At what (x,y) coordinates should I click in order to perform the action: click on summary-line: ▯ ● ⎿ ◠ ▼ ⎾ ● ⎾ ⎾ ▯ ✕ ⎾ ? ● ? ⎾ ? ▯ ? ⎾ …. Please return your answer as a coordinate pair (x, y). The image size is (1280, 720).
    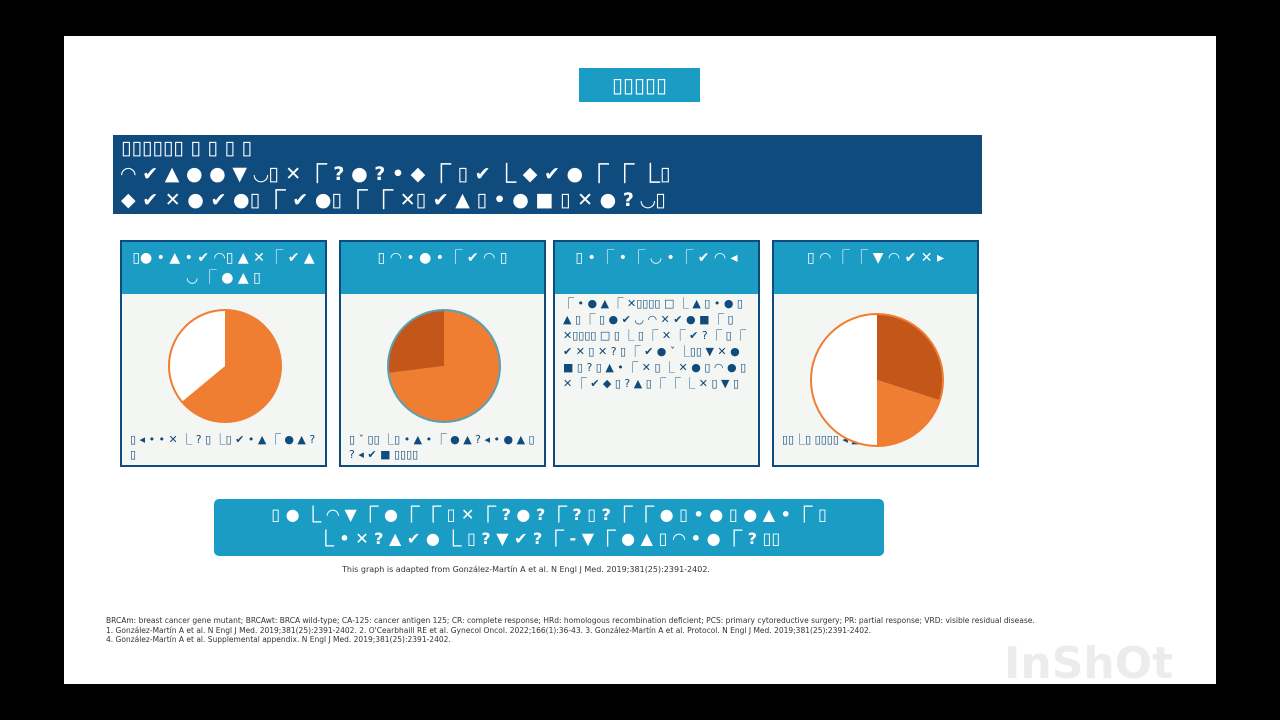
    Looking at the image, I should click on (549, 514).